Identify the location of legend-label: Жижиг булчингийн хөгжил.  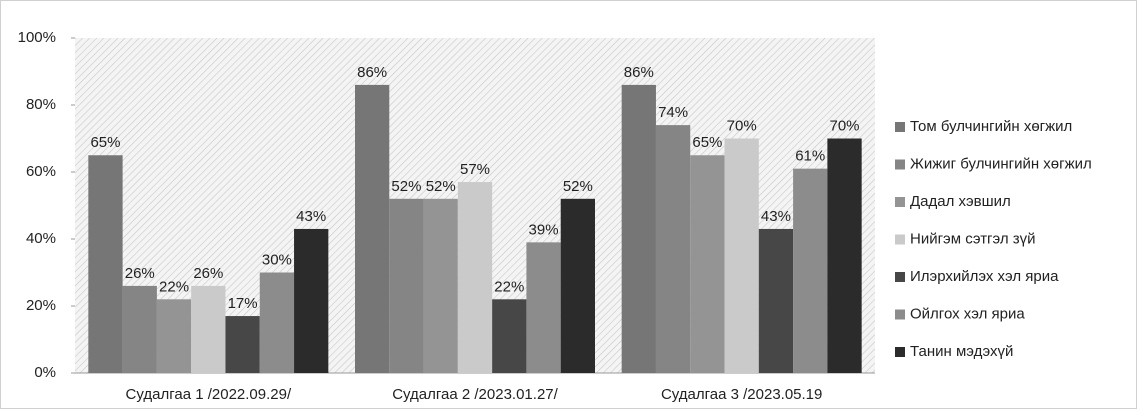
(1001, 163).